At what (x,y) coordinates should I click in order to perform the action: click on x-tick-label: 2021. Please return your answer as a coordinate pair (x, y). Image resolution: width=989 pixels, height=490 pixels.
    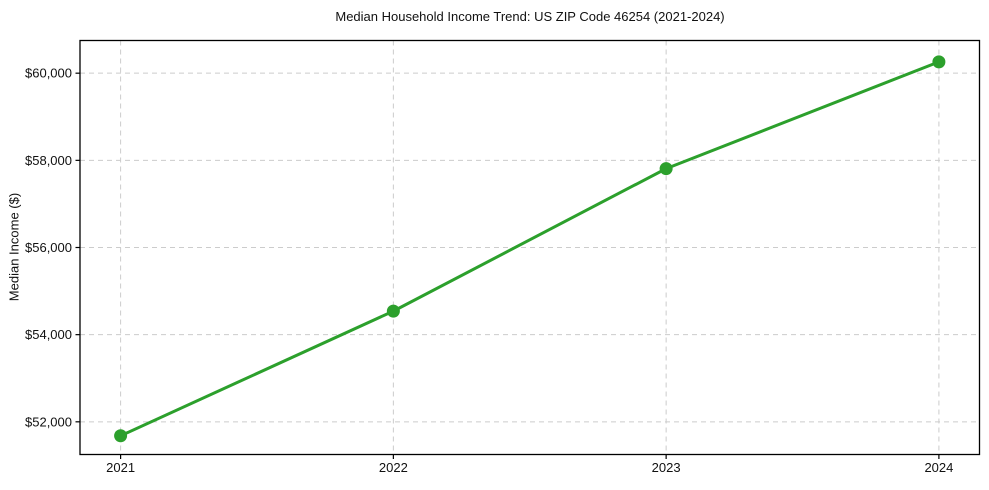
    Looking at the image, I should click on (120, 467).